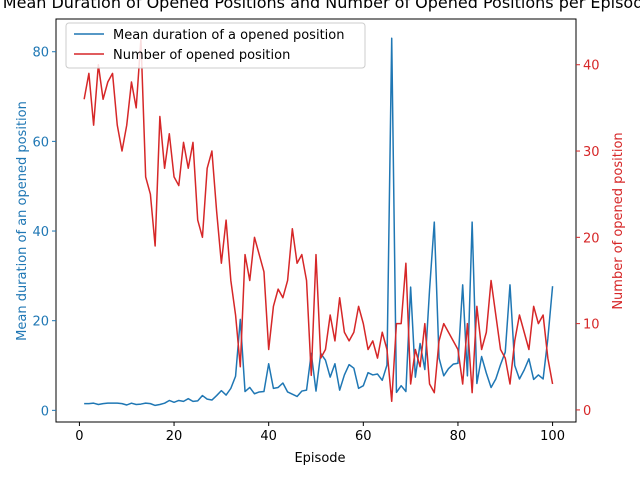  Describe the element at coordinates (79, 436) in the screenshot. I see `x-tick-label: 0` at that location.